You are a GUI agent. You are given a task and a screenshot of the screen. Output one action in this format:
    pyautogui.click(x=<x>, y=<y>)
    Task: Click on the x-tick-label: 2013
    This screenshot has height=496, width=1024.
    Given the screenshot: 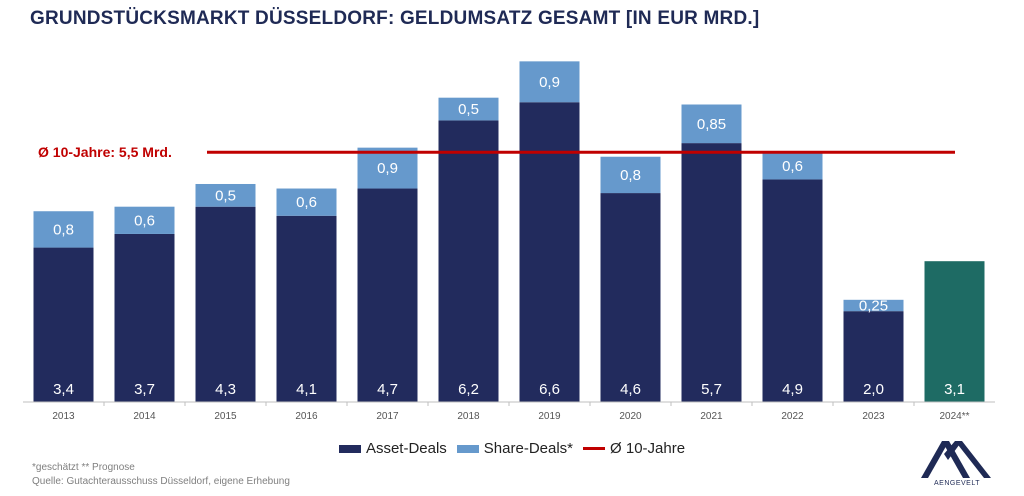 What is the action you would take?
    pyautogui.click(x=63, y=416)
    